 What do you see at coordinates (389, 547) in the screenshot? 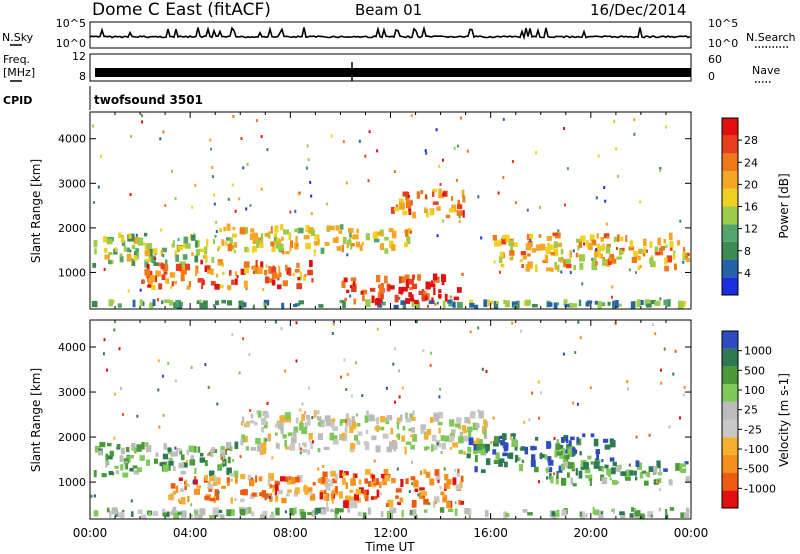
I see `time-axis-label: Time UT` at bounding box center [389, 547].